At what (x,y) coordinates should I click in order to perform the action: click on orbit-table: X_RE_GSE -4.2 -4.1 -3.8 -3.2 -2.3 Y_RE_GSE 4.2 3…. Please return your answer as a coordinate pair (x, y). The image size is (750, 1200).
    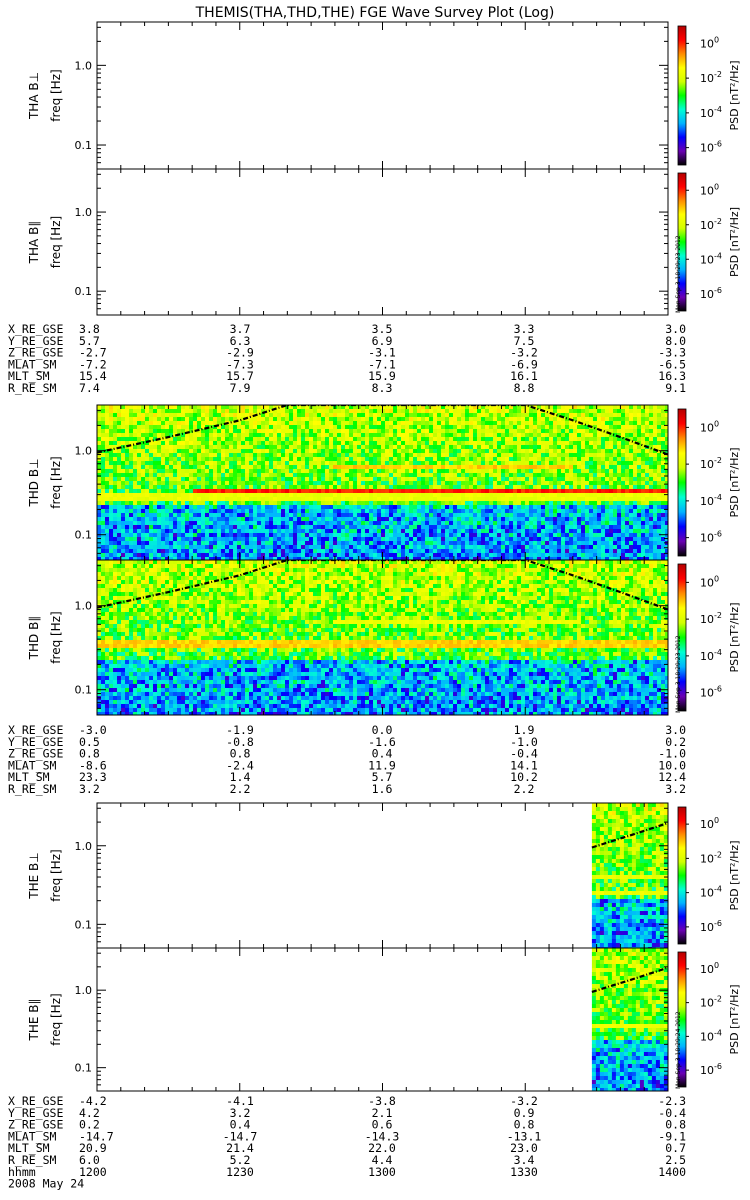
    Looking at the image, I should click on (347, 1130).